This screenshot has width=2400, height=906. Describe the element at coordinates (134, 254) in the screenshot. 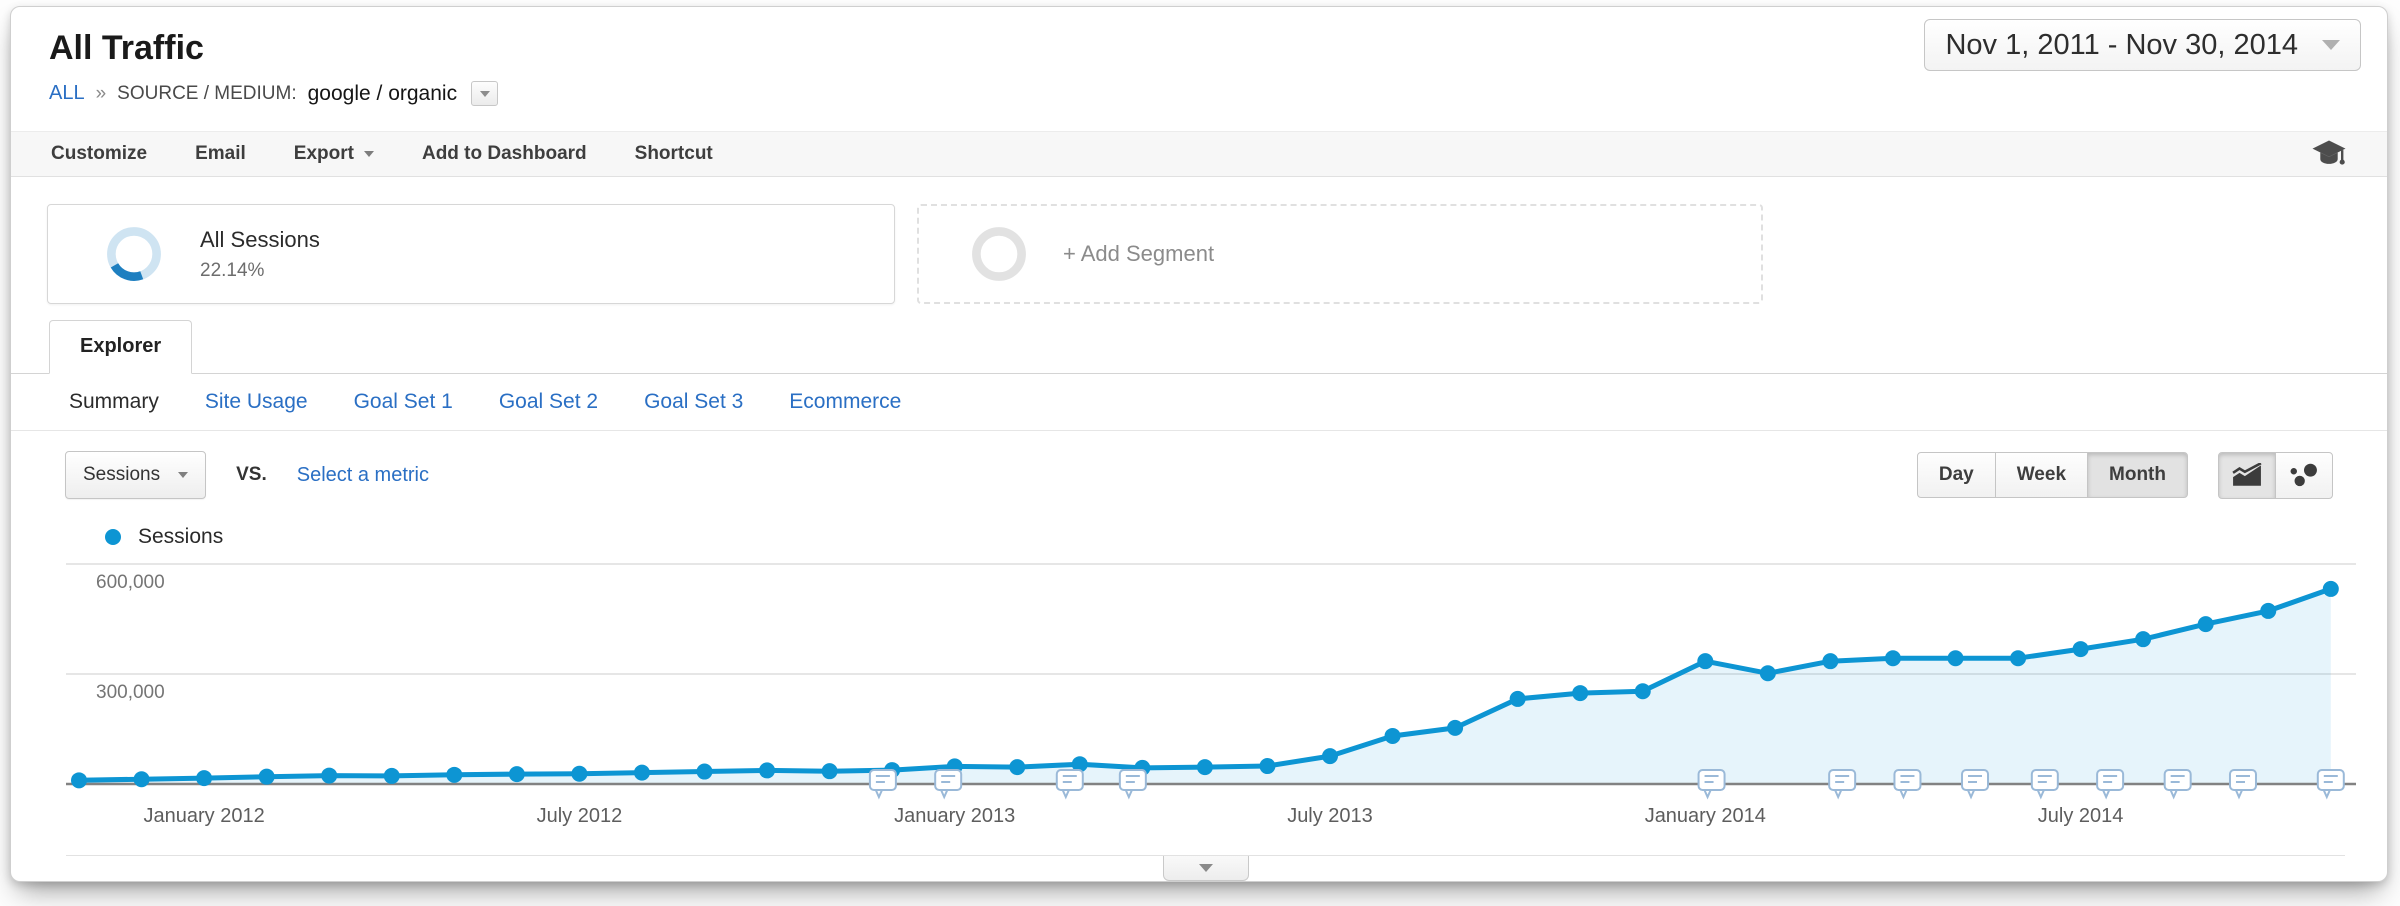

I see `segment-donut-icon` at that location.